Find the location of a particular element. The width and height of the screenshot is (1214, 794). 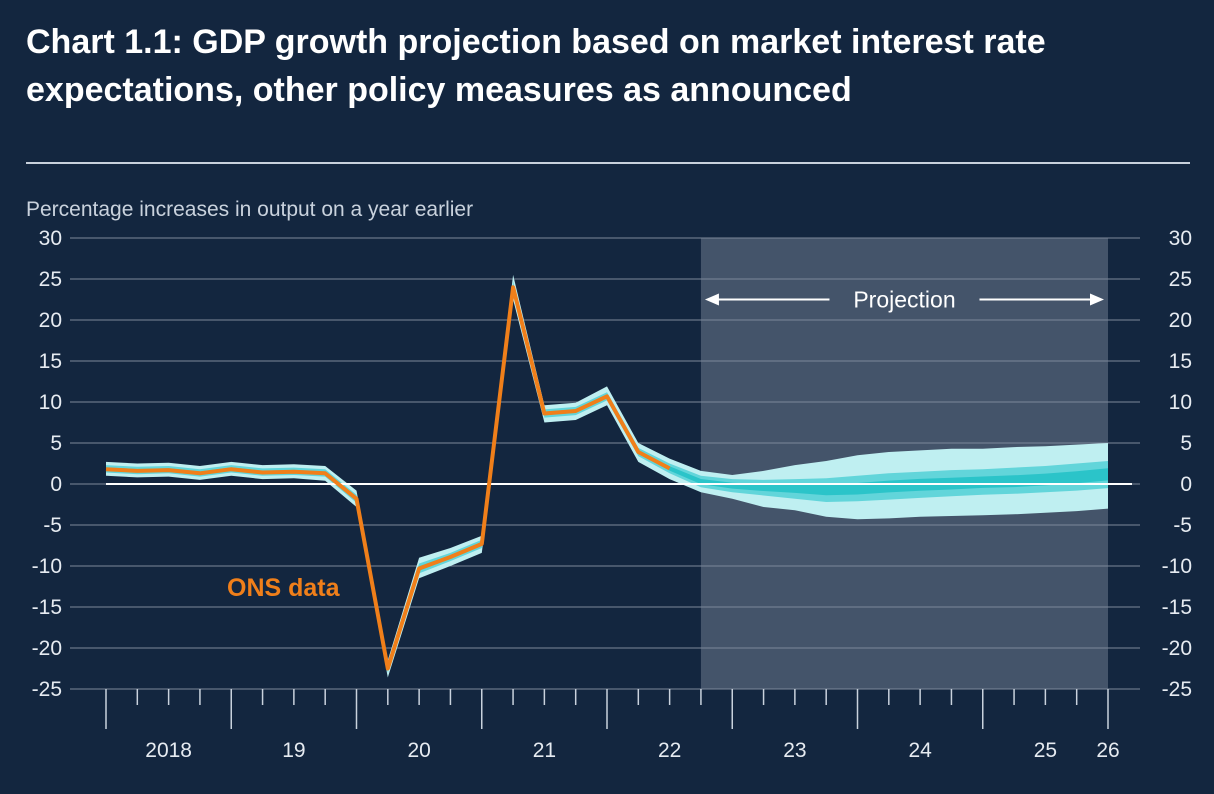

y-tick-label-left: 10 is located at coordinates (50, 402).